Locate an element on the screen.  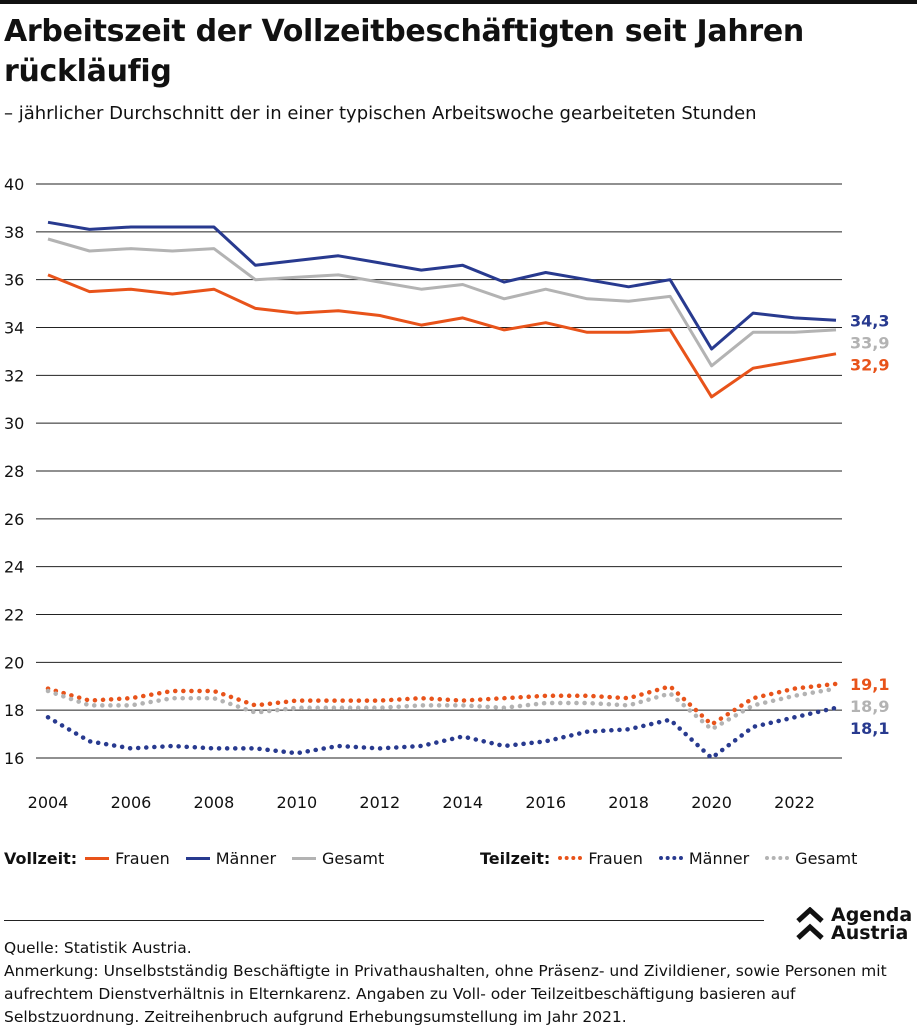
legend-item-vollzeit-gesamt: Gesamt is located at coordinates (338, 858).